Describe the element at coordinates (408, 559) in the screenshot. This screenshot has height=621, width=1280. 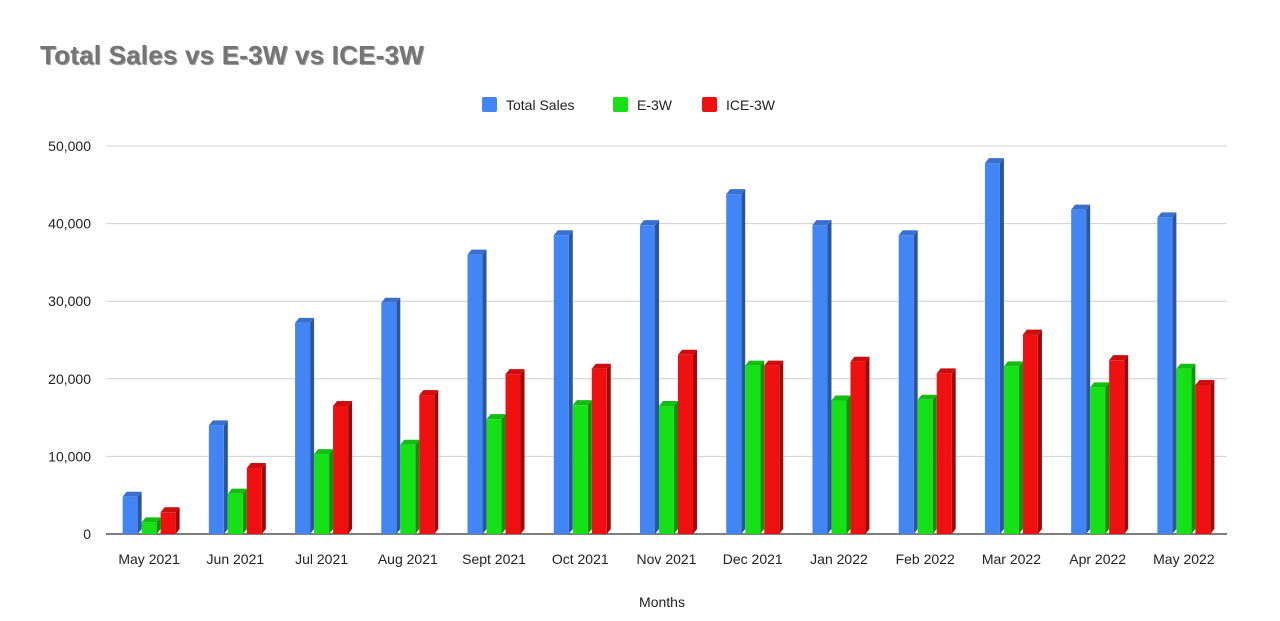
I see `x-tick-label: Aug 2021` at that location.